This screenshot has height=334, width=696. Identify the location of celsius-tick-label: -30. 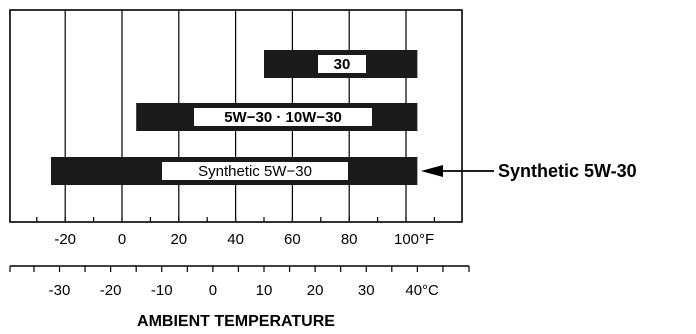
(60, 290).